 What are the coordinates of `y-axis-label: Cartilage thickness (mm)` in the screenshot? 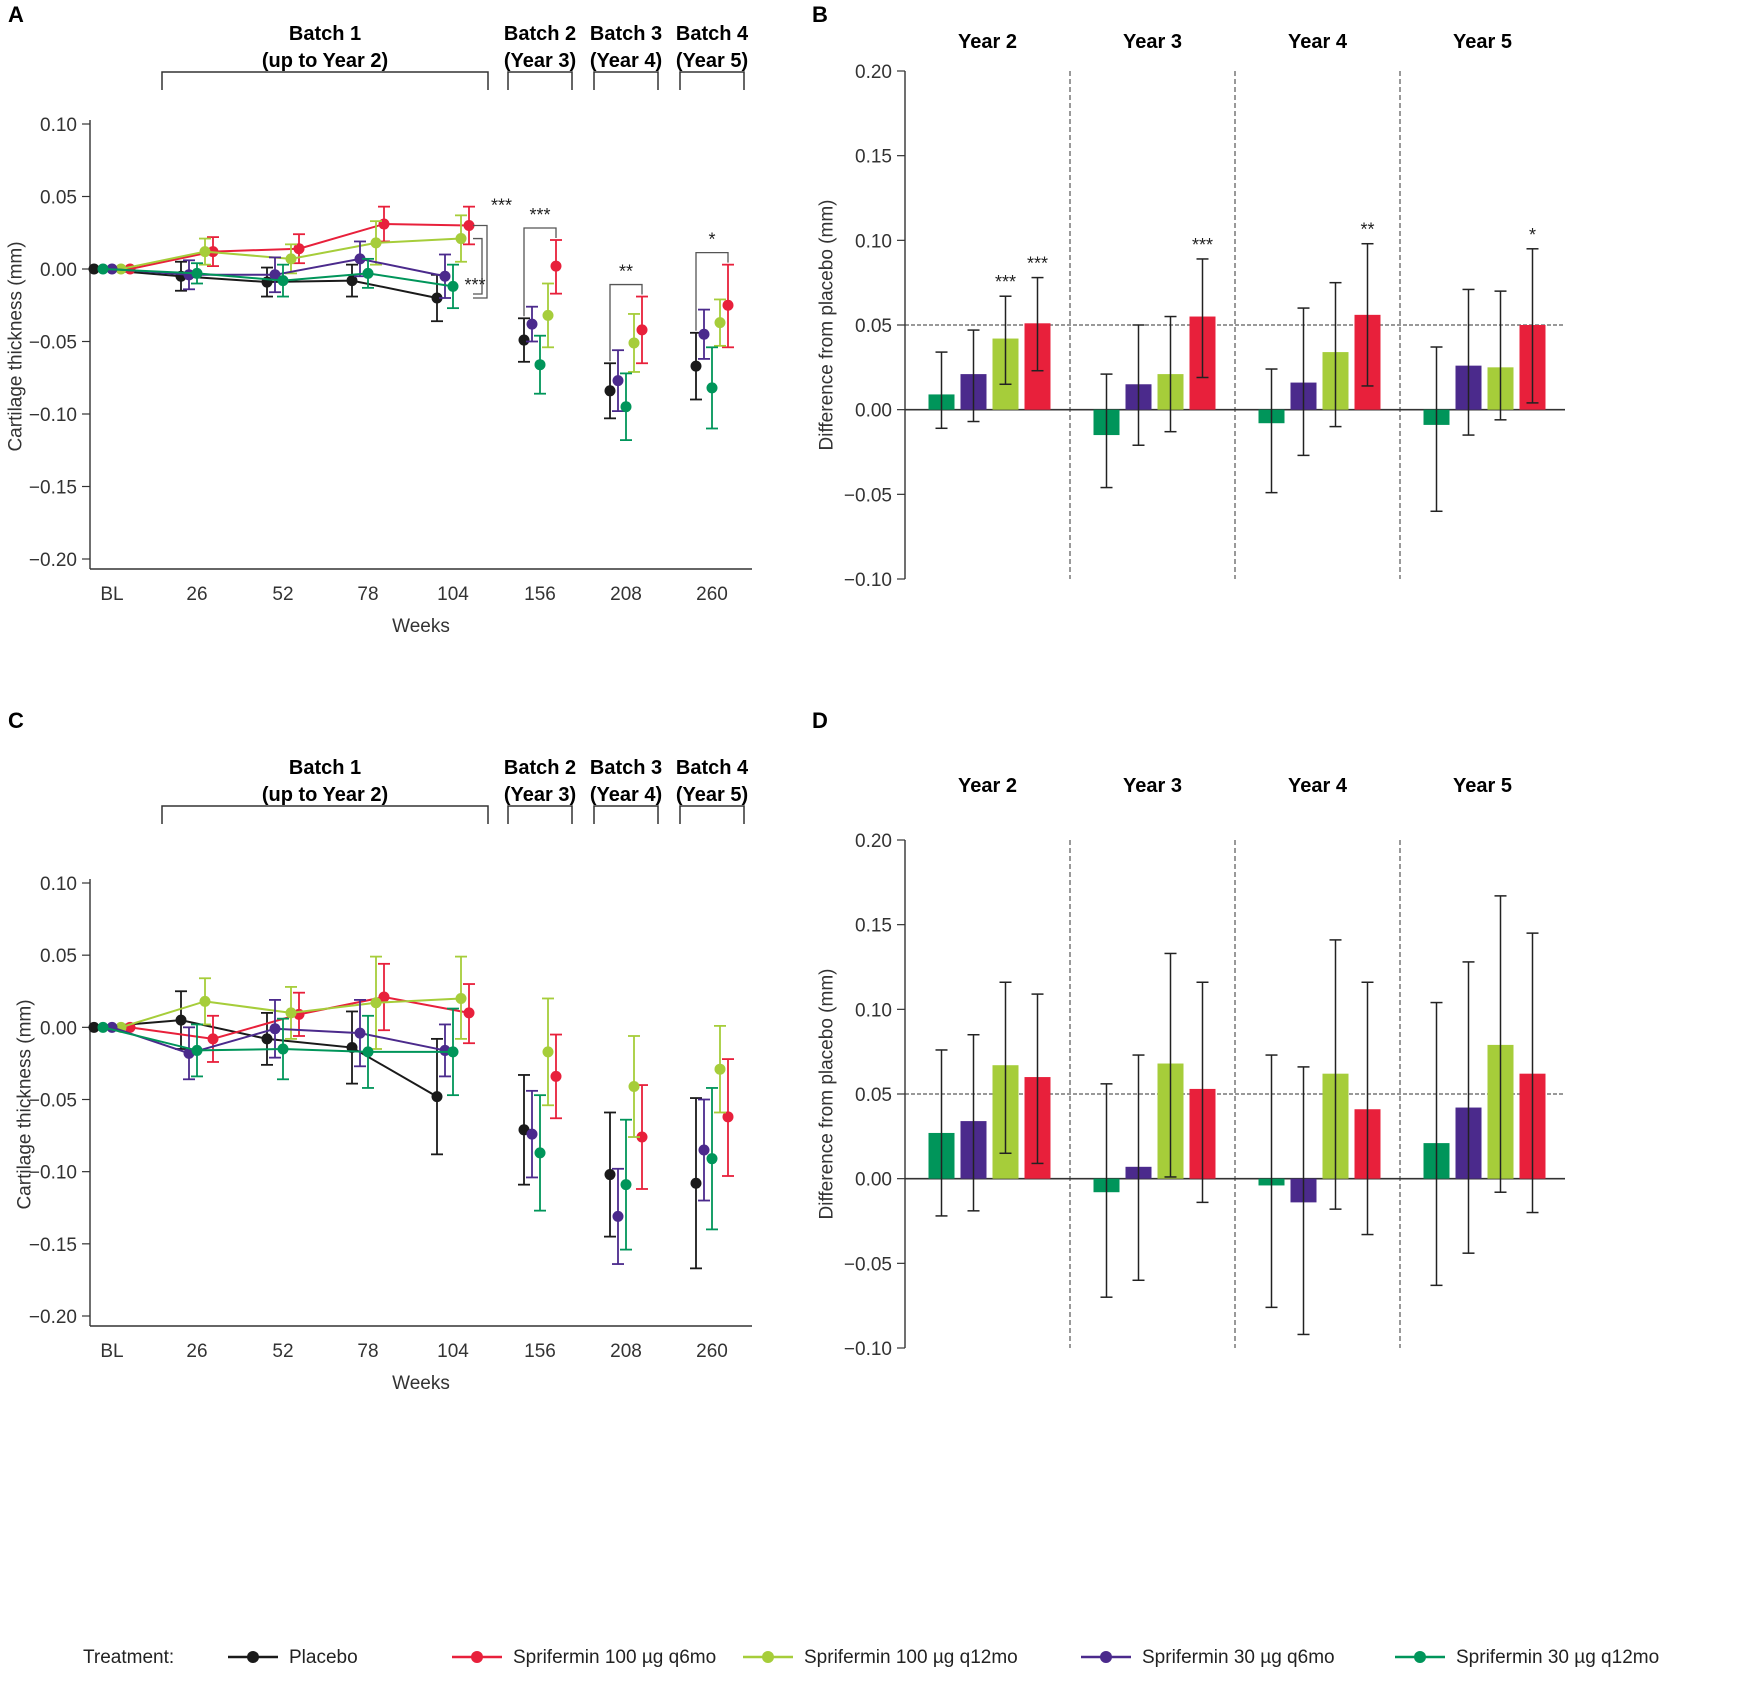 It's located at (16, 346).